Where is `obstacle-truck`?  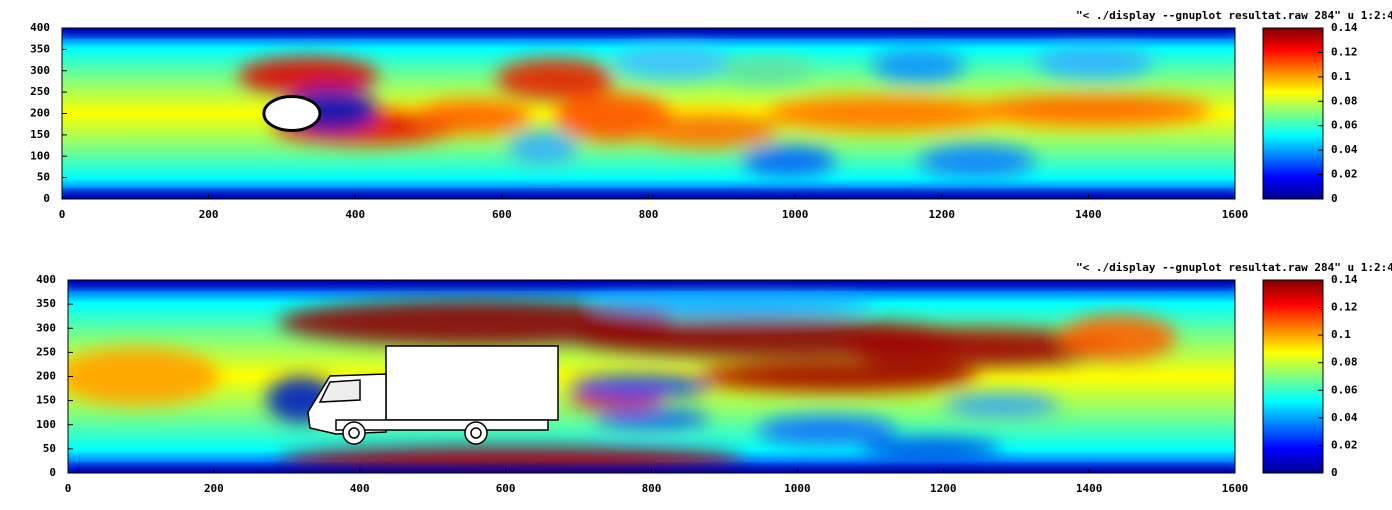
obstacle-truck is located at coordinates (433, 395).